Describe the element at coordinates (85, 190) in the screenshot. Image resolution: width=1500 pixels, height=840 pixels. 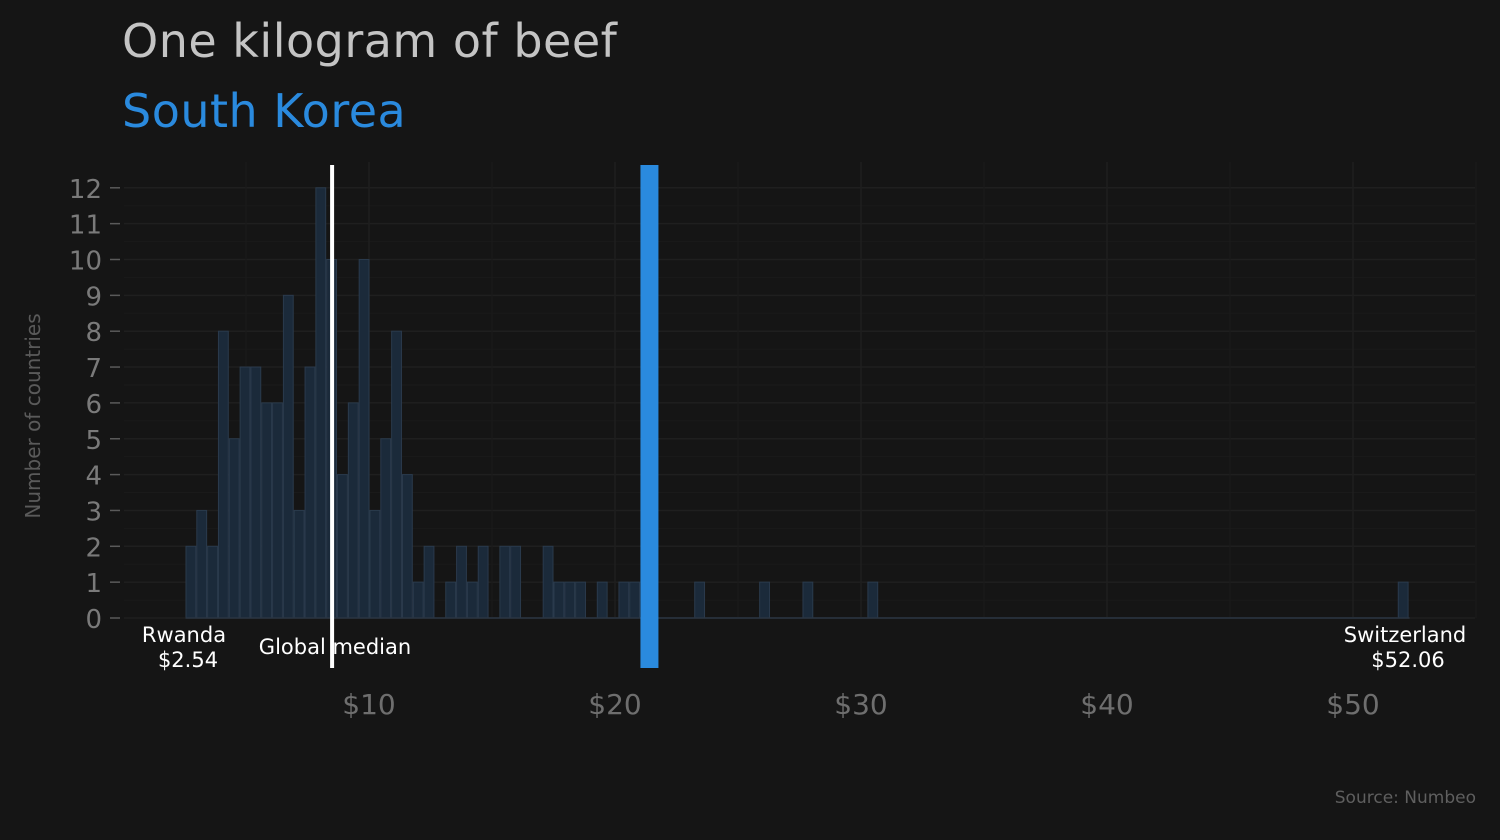
I see `y-tick-label-12: 12` at that location.